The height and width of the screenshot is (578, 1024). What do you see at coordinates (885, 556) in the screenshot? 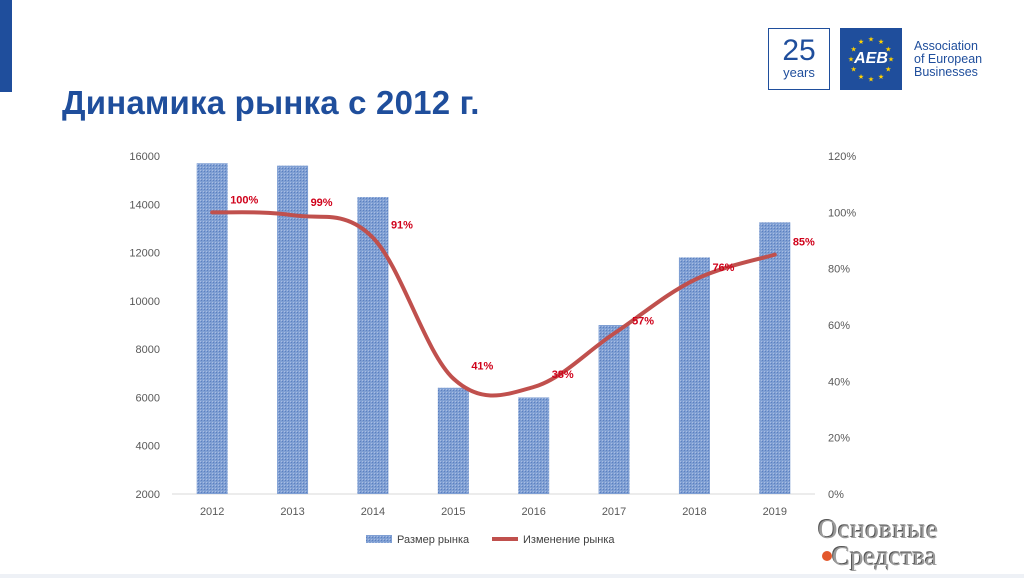
I see `watermark-line2: Средства` at bounding box center [885, 556].